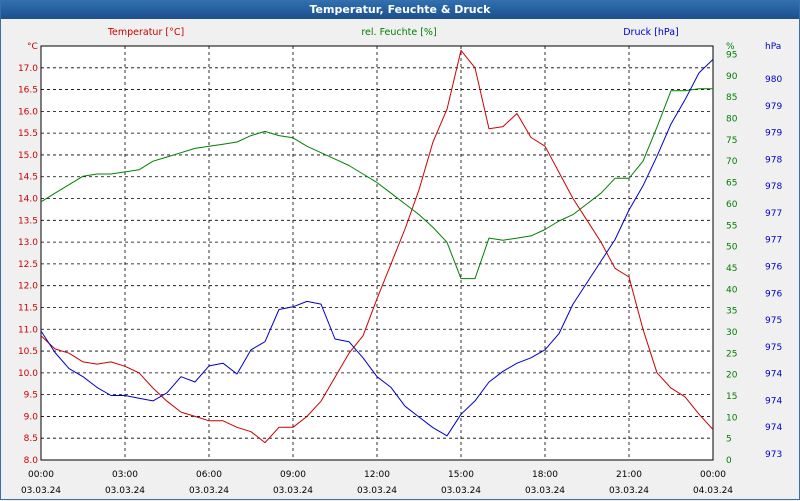 This screenshot has width=800, height=501. I want to click on x-tick-date-8: 04.03.24, so click(713, 491).